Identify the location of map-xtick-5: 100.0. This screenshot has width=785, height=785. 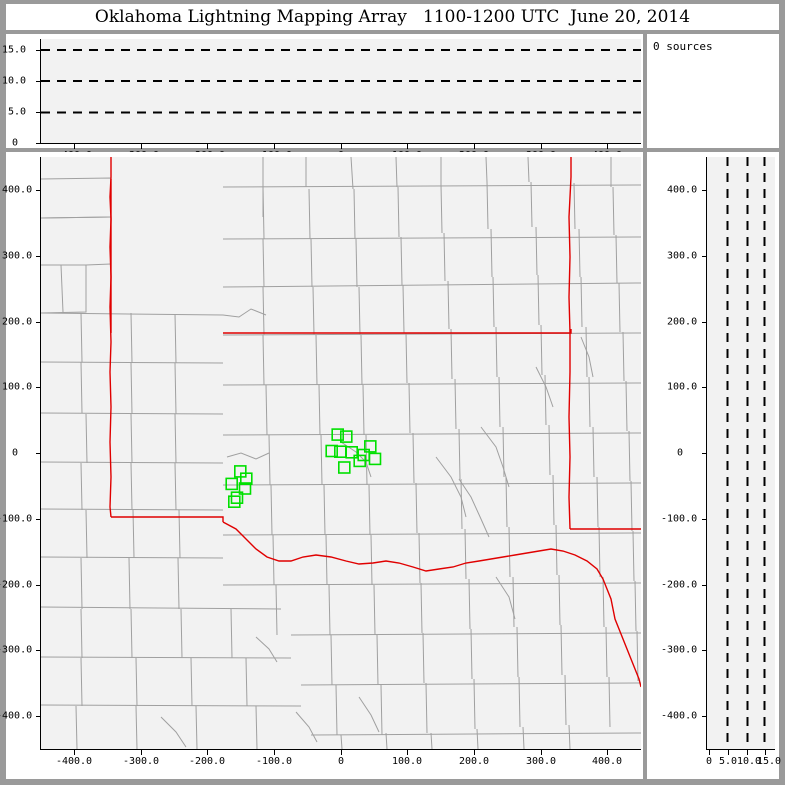
(407, 761).